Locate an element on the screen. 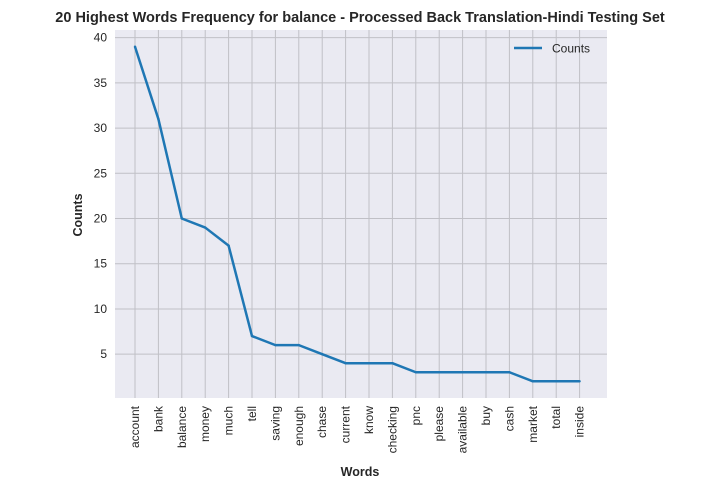  y-tick-label: 5 is located at coordinates (103, 354).